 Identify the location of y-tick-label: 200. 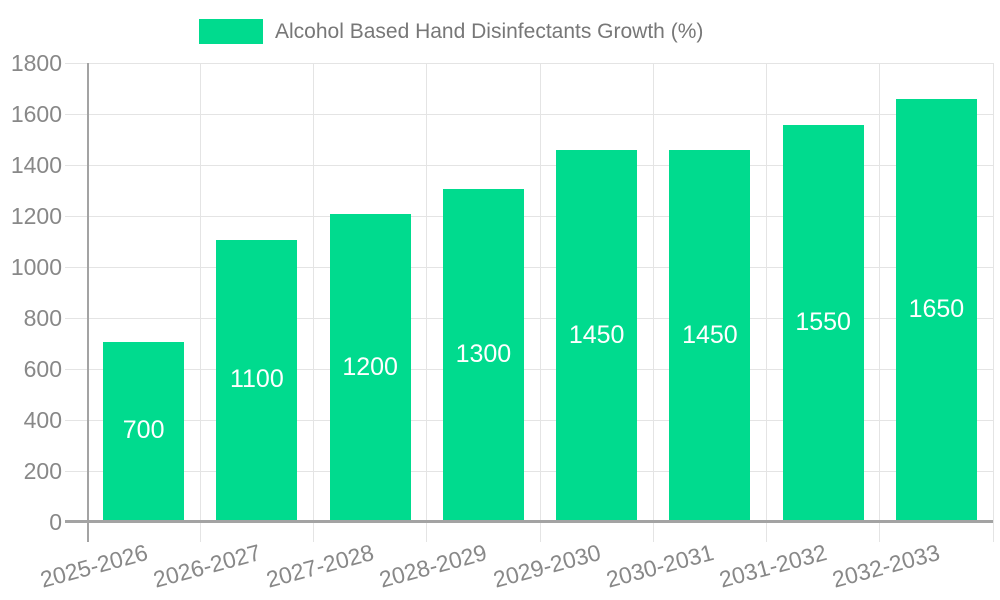
(42, 471).